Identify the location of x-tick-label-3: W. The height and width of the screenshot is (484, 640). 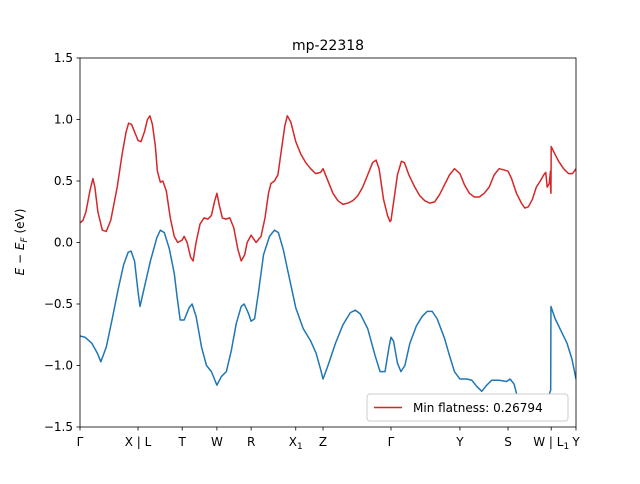
(217, 442).